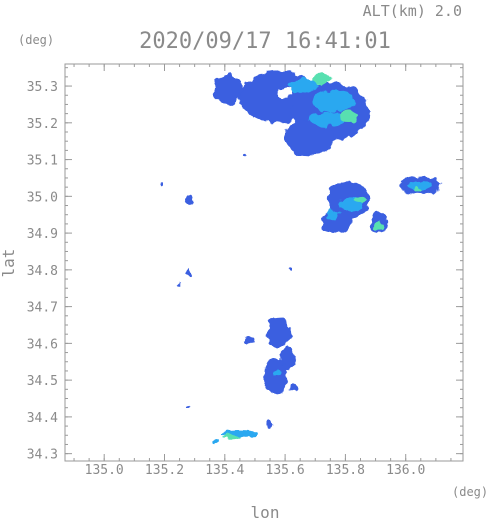 This screenshot has width=491, height=521. I want to click on y-tick-label: 34.3, so click(42, 455).